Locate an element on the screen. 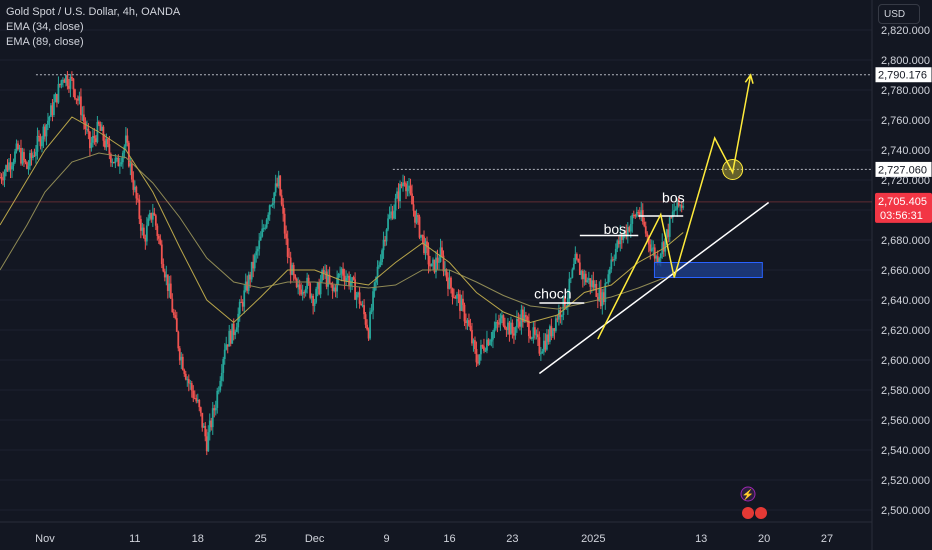 This screenshot has width=932, height=550. x-tick-label: Nov is located at coordinates (45, 539).